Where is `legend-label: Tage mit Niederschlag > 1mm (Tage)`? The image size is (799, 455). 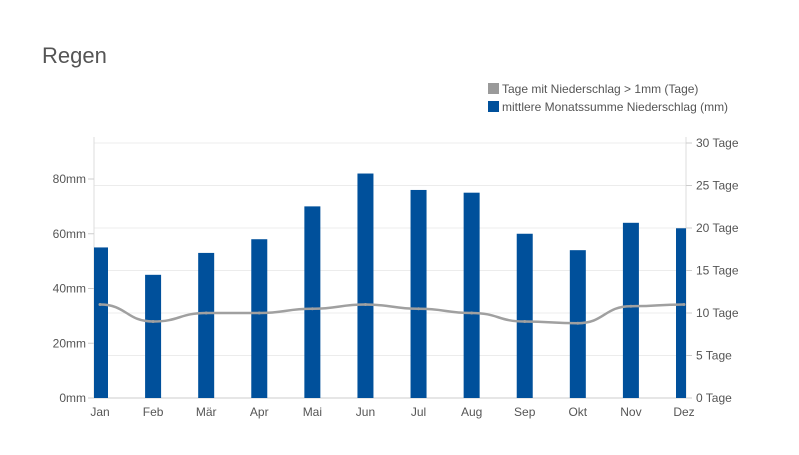 legend-label: Tage mit Niederschlag > 1mm (Tage) is located at coordinates (600, 89).